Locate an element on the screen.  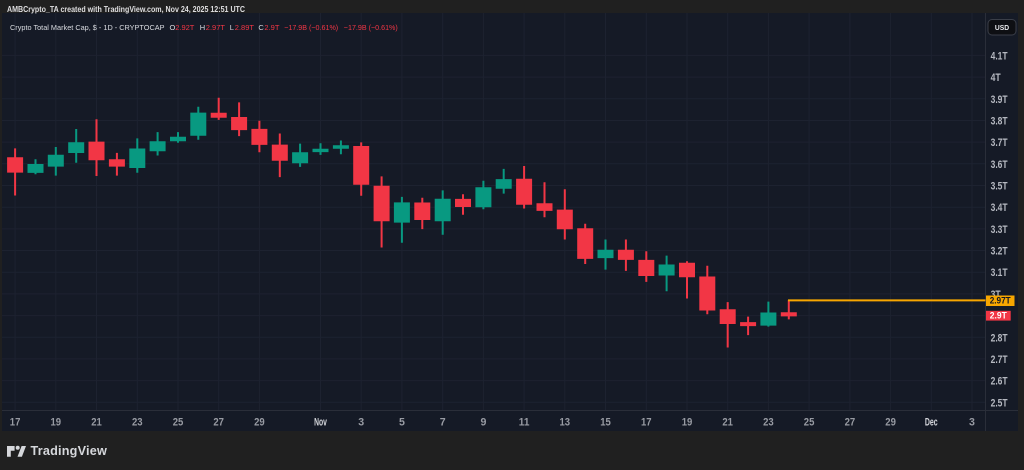
svg-text: 3.8T is located at coordinates (999, 122).